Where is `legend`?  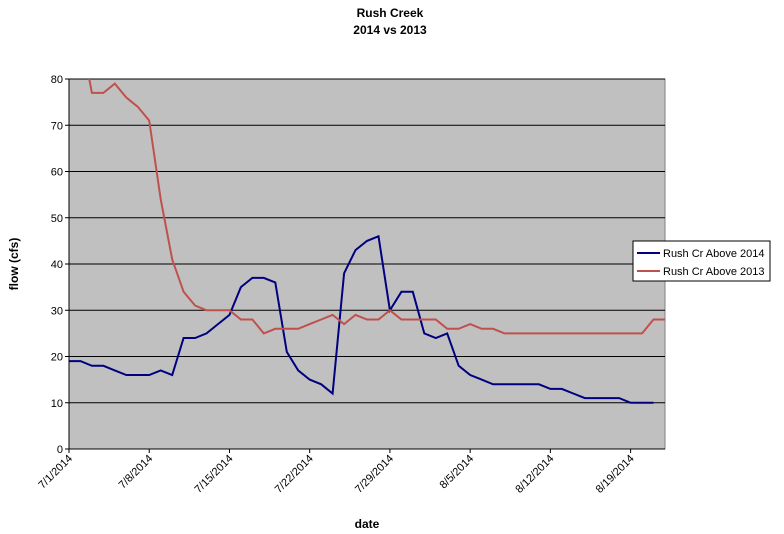
legend is located at coordinates (701, 261).